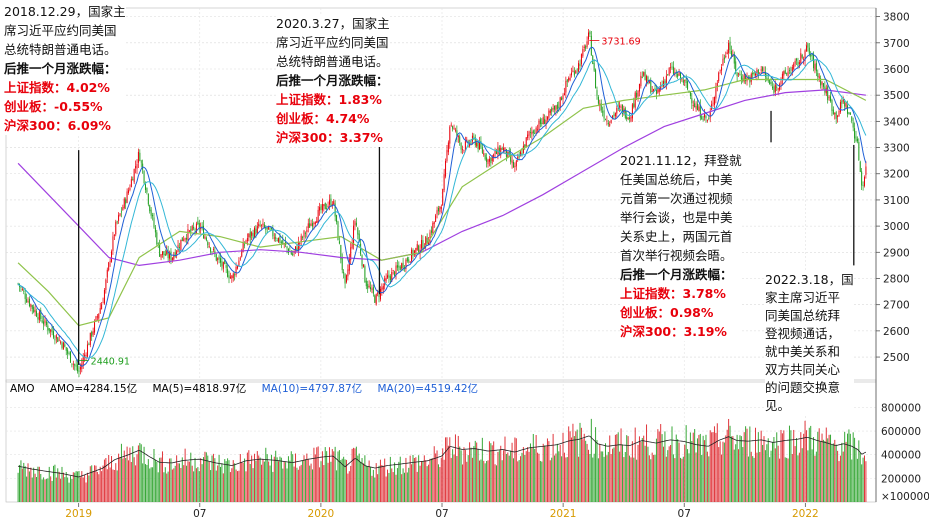 This screenshot has width=929, height=520. Describe the element at coordinates (896, 332) in the screenshot. I see `price-tick-label: 2600` at that location.